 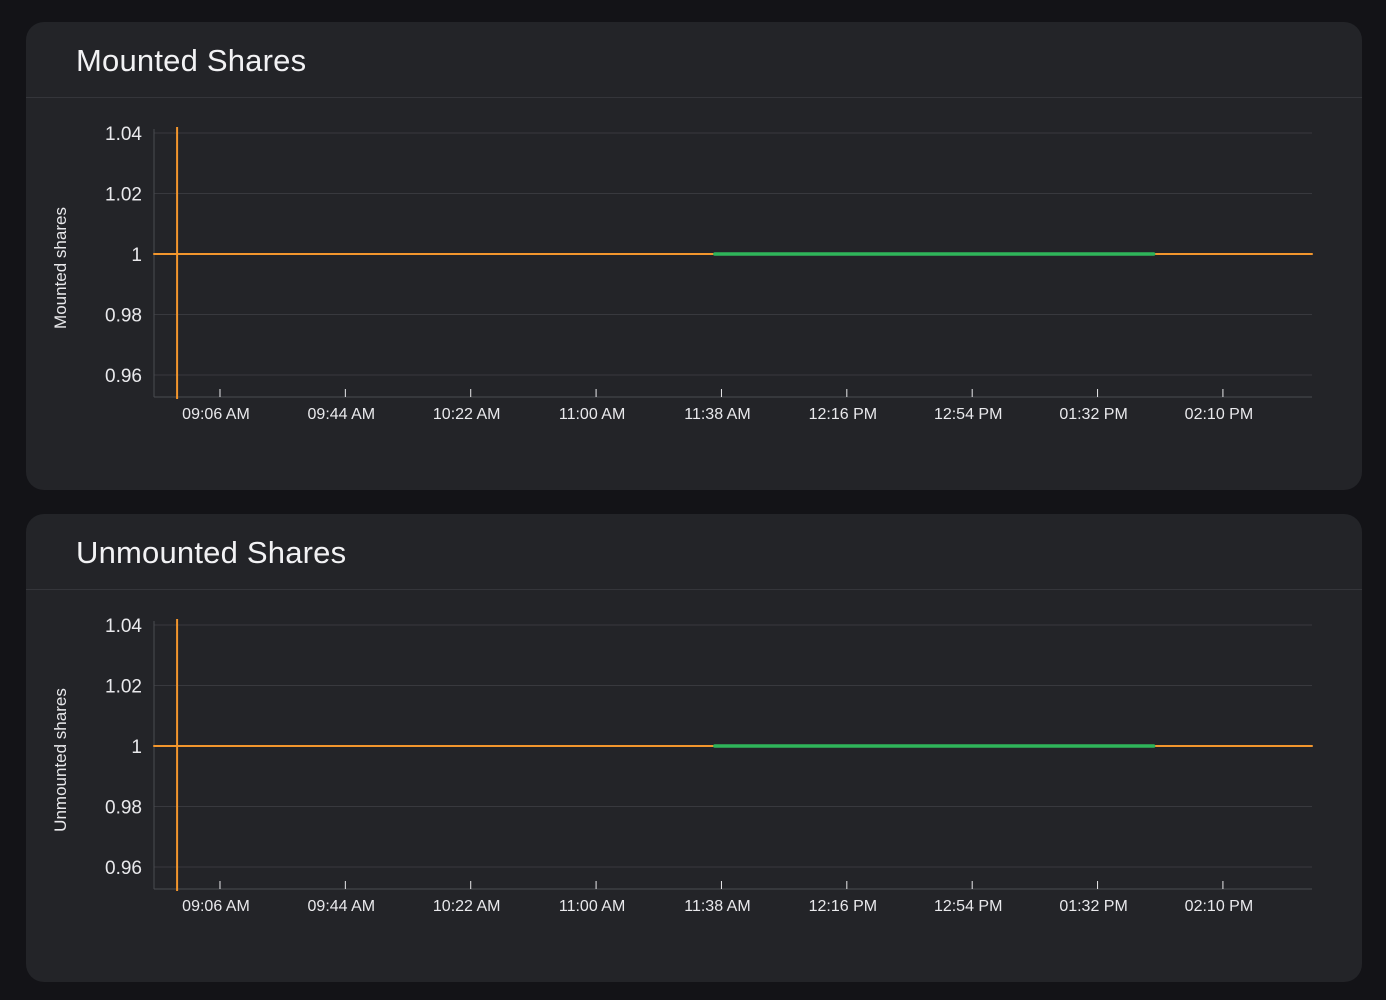 What do you see at coordinates (694, 552) in the screenshot?
I see `unmounted-shares-header: Unmounted Shares` at bounding box center [694, 552].